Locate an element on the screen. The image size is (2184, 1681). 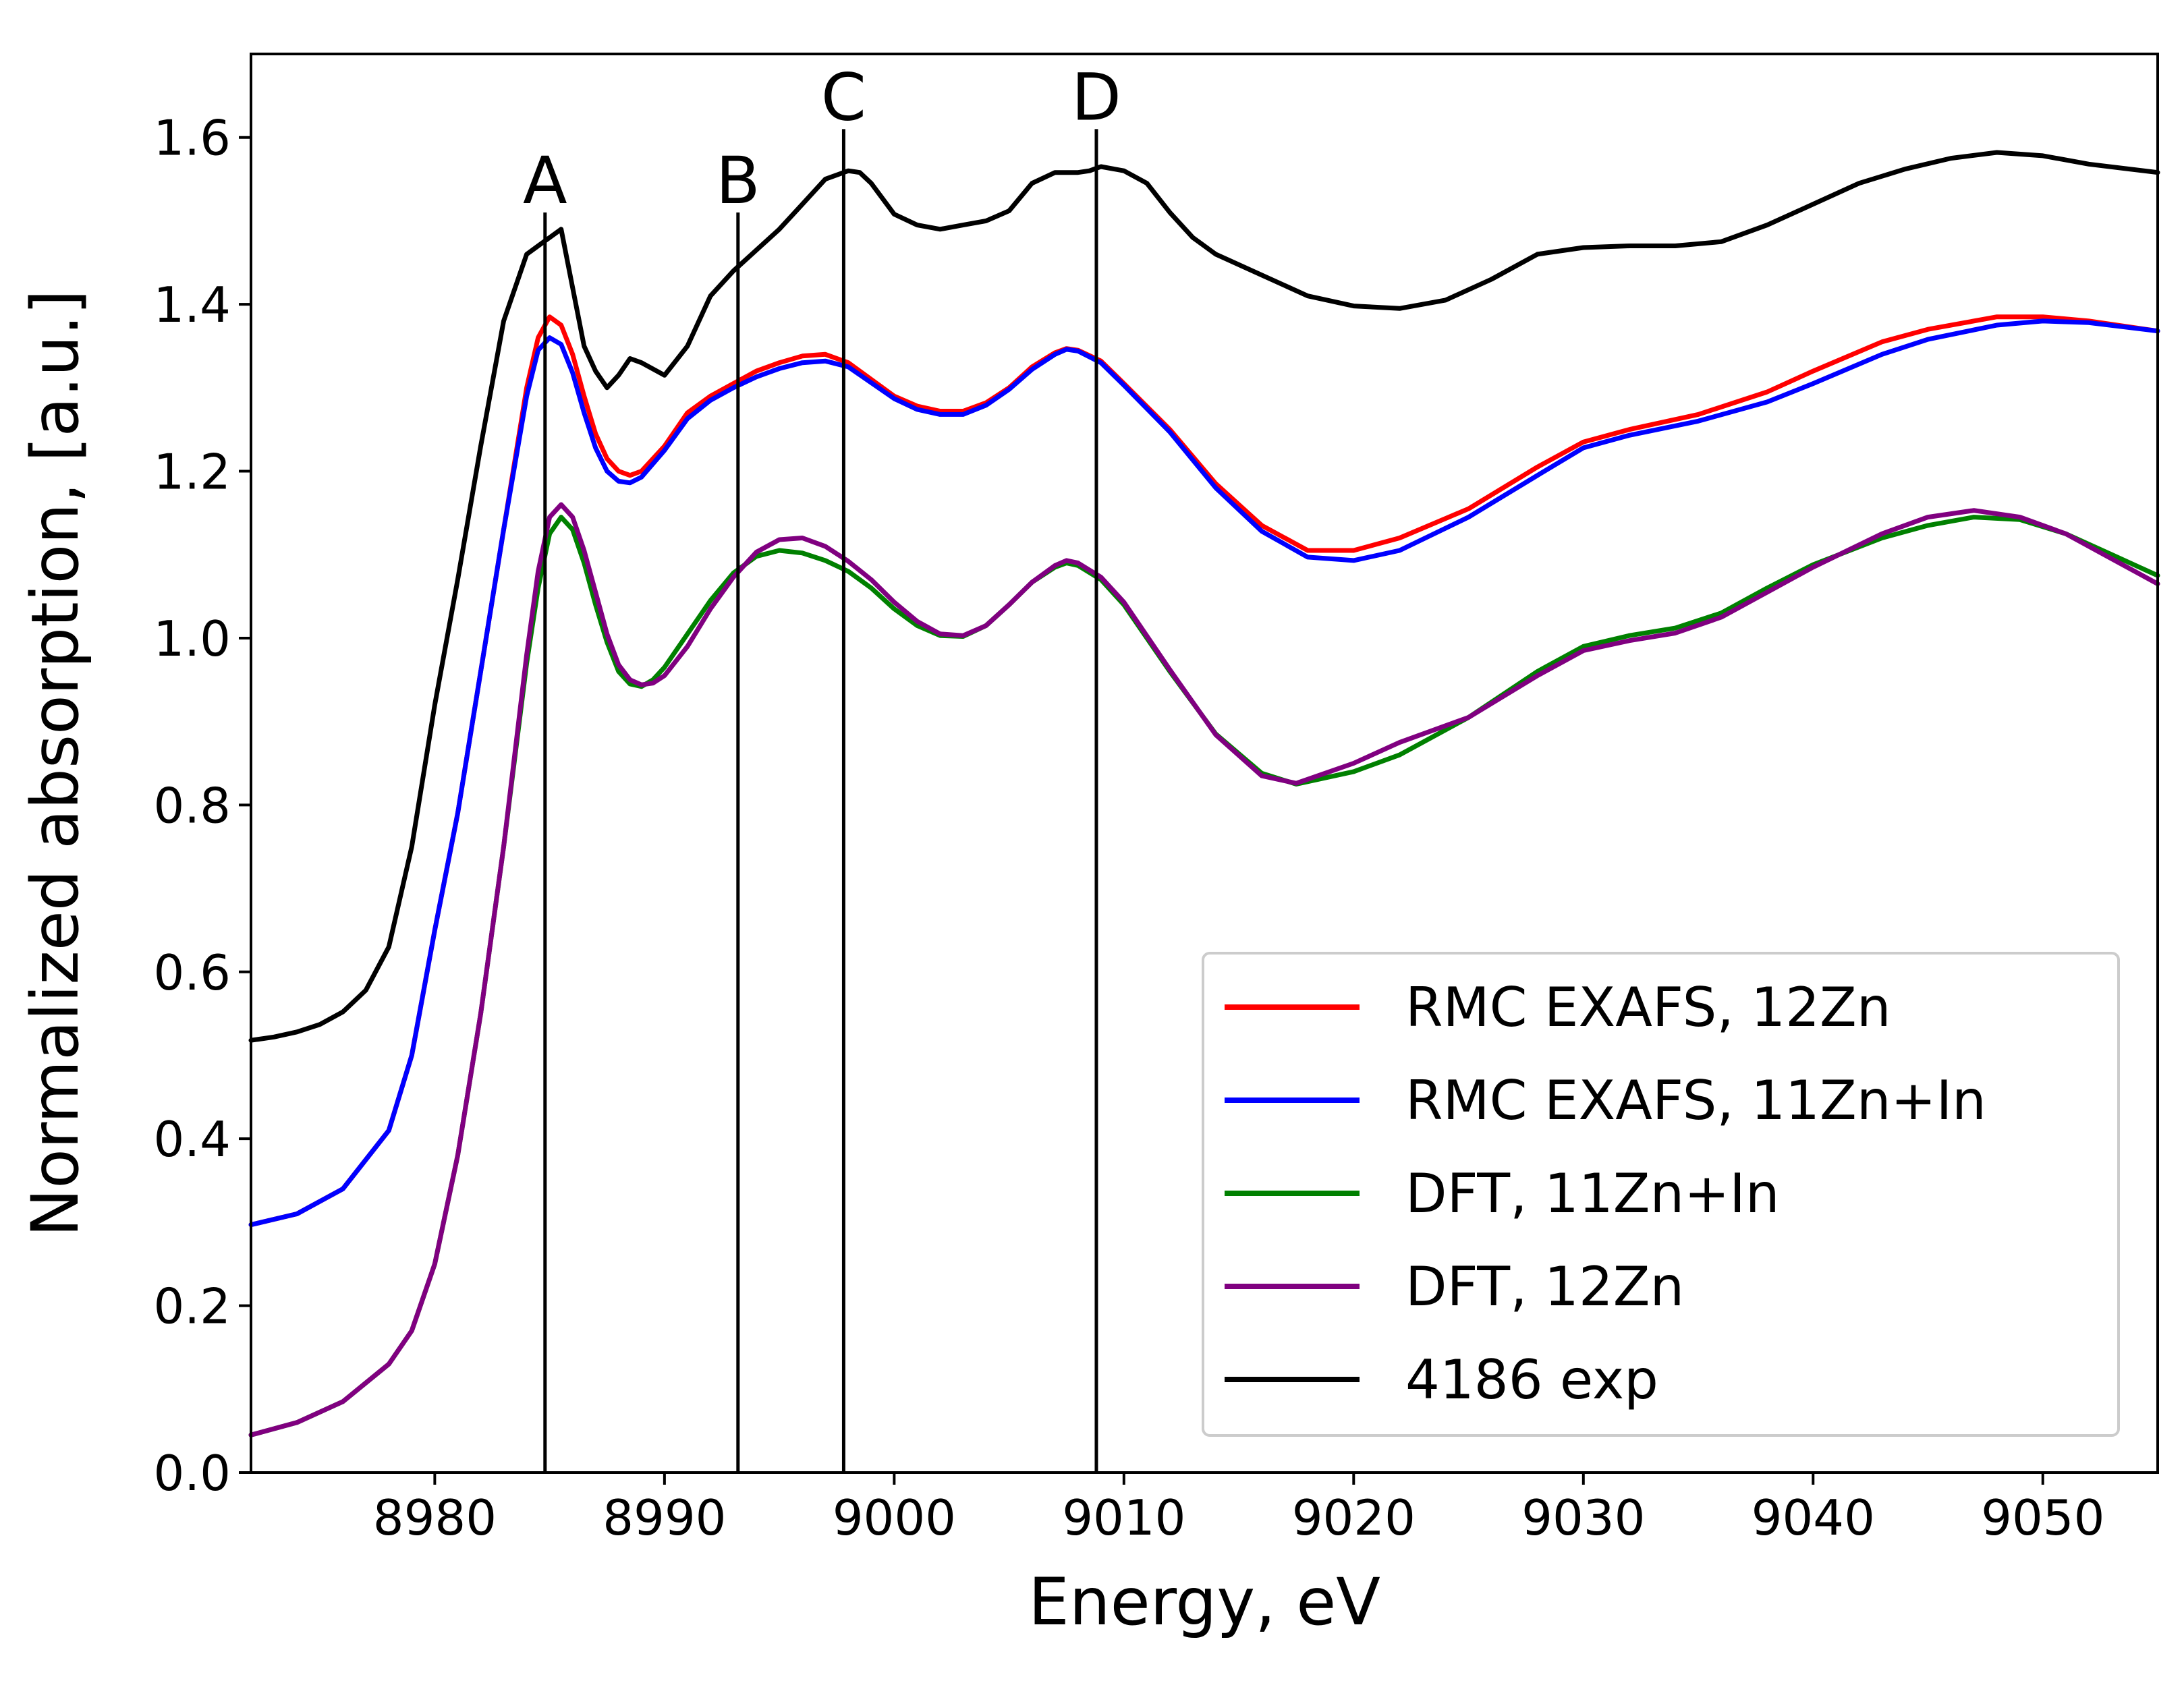
x-tick-label: 8980 is located at coordinates (435, 1517).